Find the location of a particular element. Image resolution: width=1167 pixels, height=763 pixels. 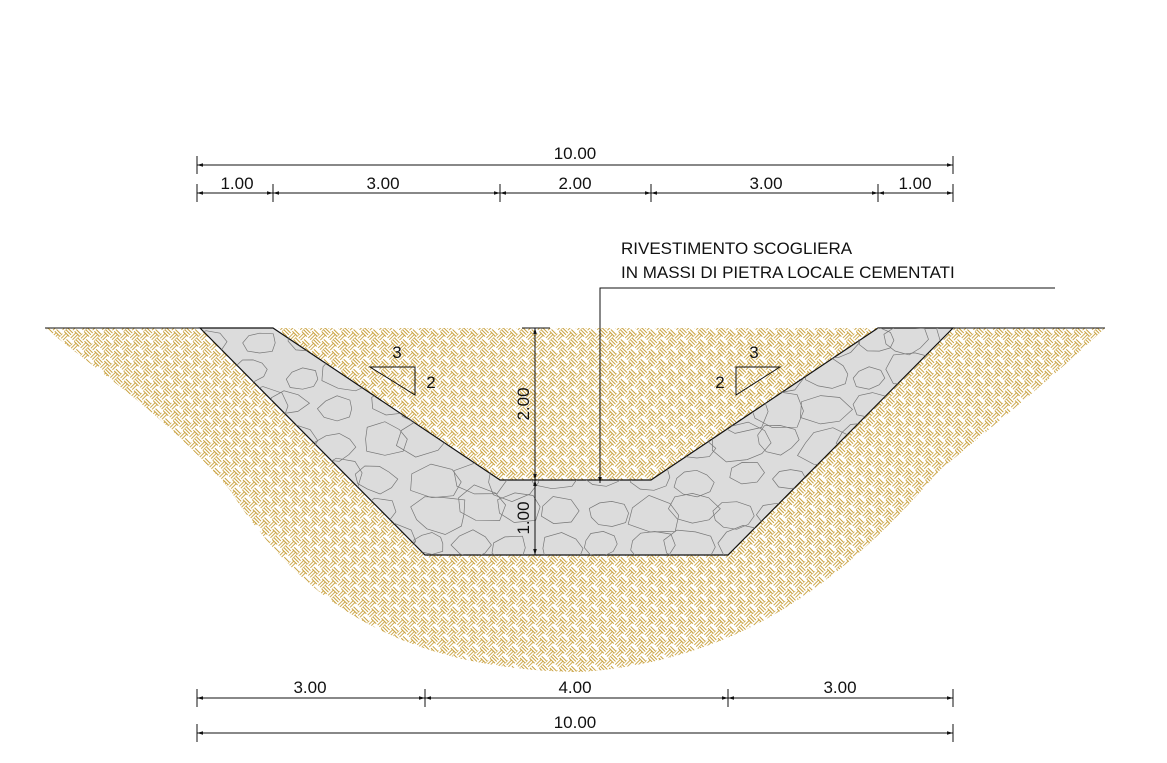

dim-label: 4.00 is located at coordinates (574, 687).